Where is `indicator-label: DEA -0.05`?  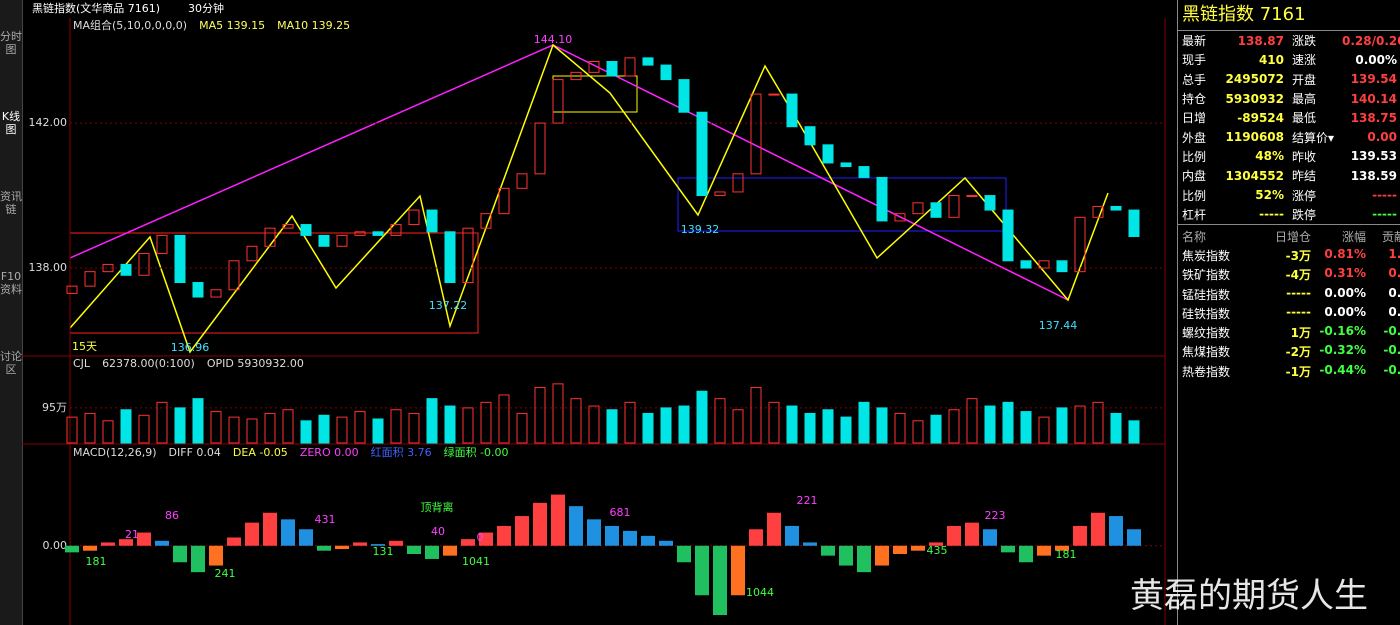 indicator-label: DEA -0.05 is located at coordinates (260, 452).